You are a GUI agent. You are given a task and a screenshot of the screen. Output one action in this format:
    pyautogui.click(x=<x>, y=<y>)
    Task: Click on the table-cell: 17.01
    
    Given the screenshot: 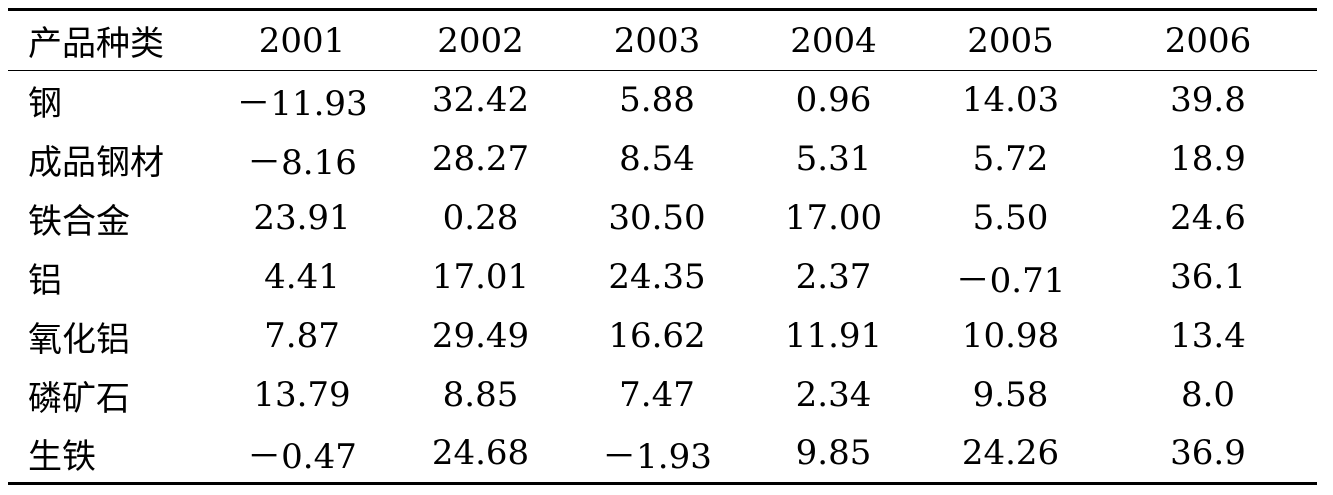 What is the action you would take?
    pyautogui.click(x=480, y=277)
    